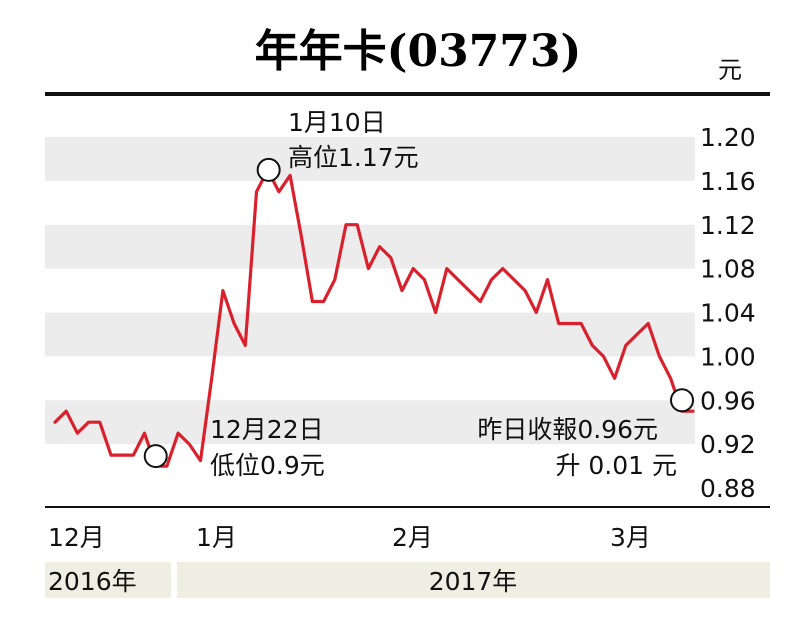 The height and width of the screenshot is (620, 800). What do you see at coordinates (268, 169) in the screenshot?
I see `high-point-marker` at bounding box center [268, 169].